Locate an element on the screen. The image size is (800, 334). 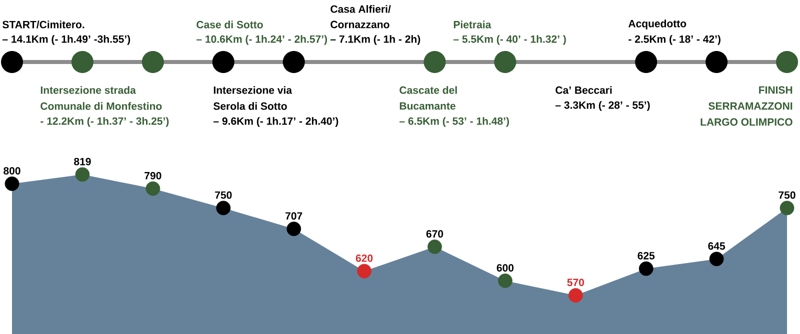
data-label: 800 is located at coordinates (12, 171).